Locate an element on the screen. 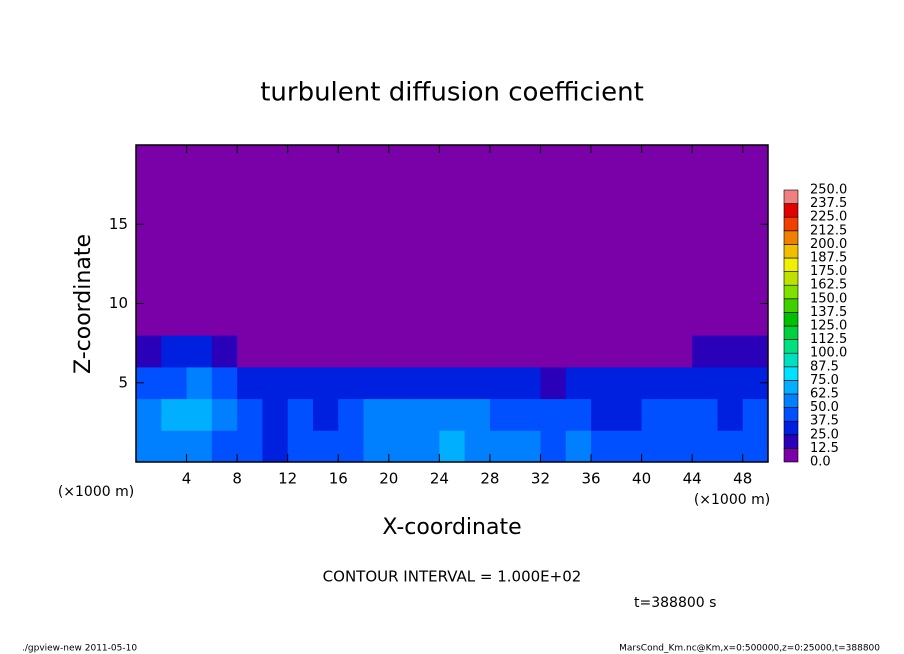 This screenshot has height=654, width=904. colorbar-label: 187.5 is located at coordinates (828, 258).